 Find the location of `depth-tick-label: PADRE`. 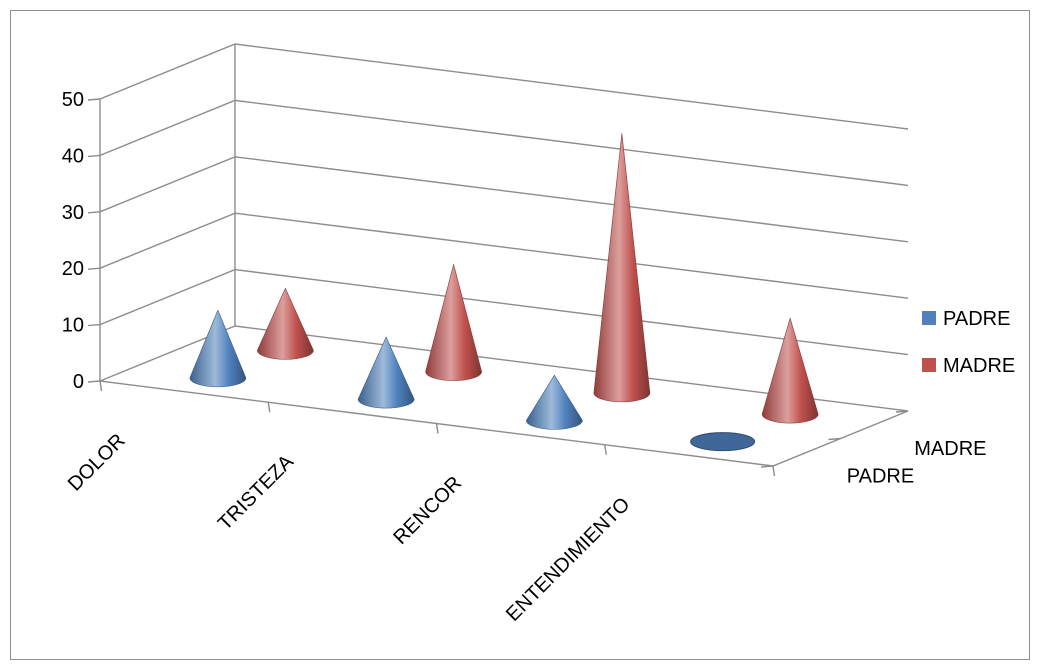

depth-tick-label: PADRE is located at coordinates (880, 476).